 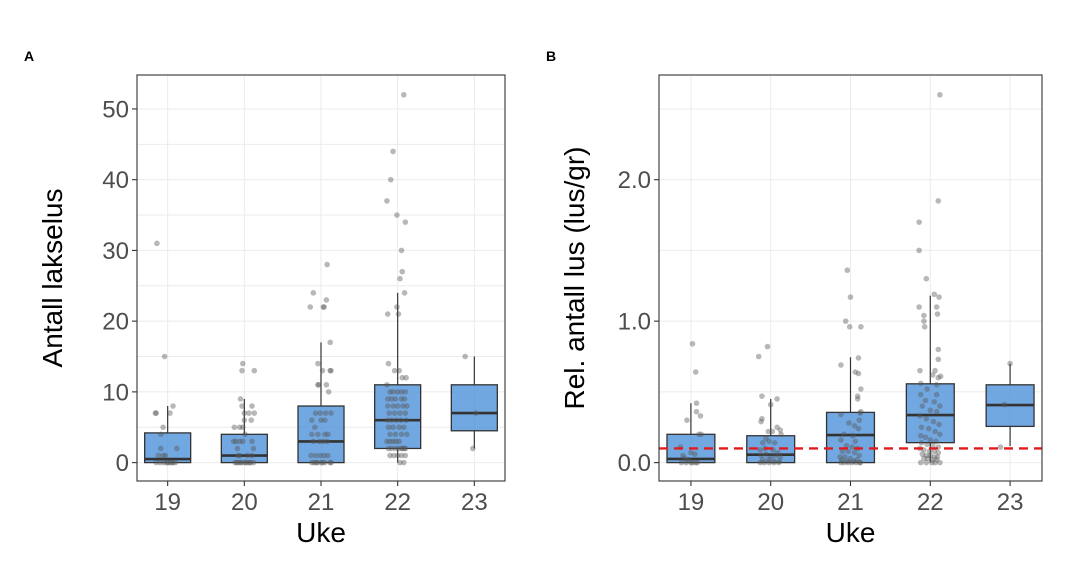 What do you see at coordinates (115, 322) in the screenshot?
I see `y-tick-label: 20` at bounding box center [115, 322].